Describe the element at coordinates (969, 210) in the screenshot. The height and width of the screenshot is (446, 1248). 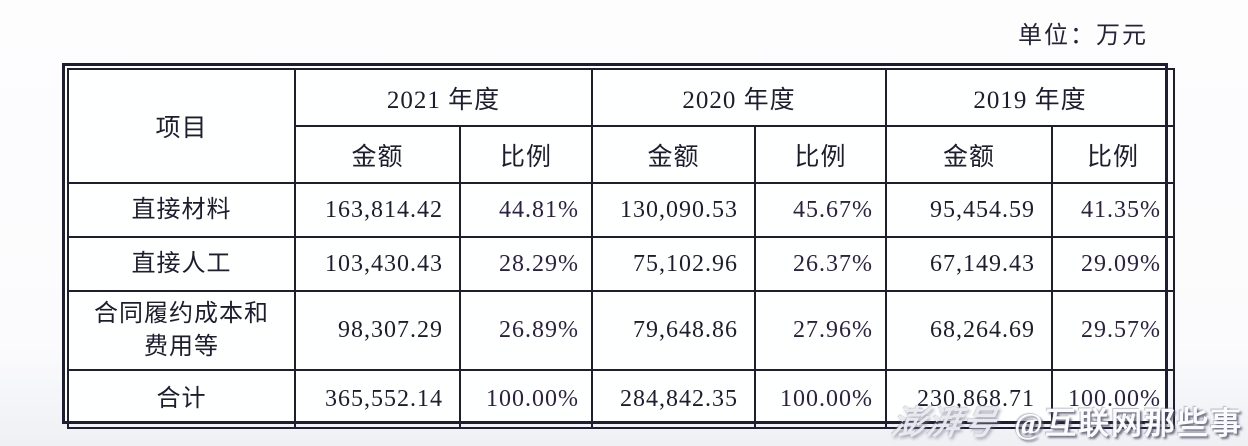
I see `amount-cell: 95,454.59` at that location.